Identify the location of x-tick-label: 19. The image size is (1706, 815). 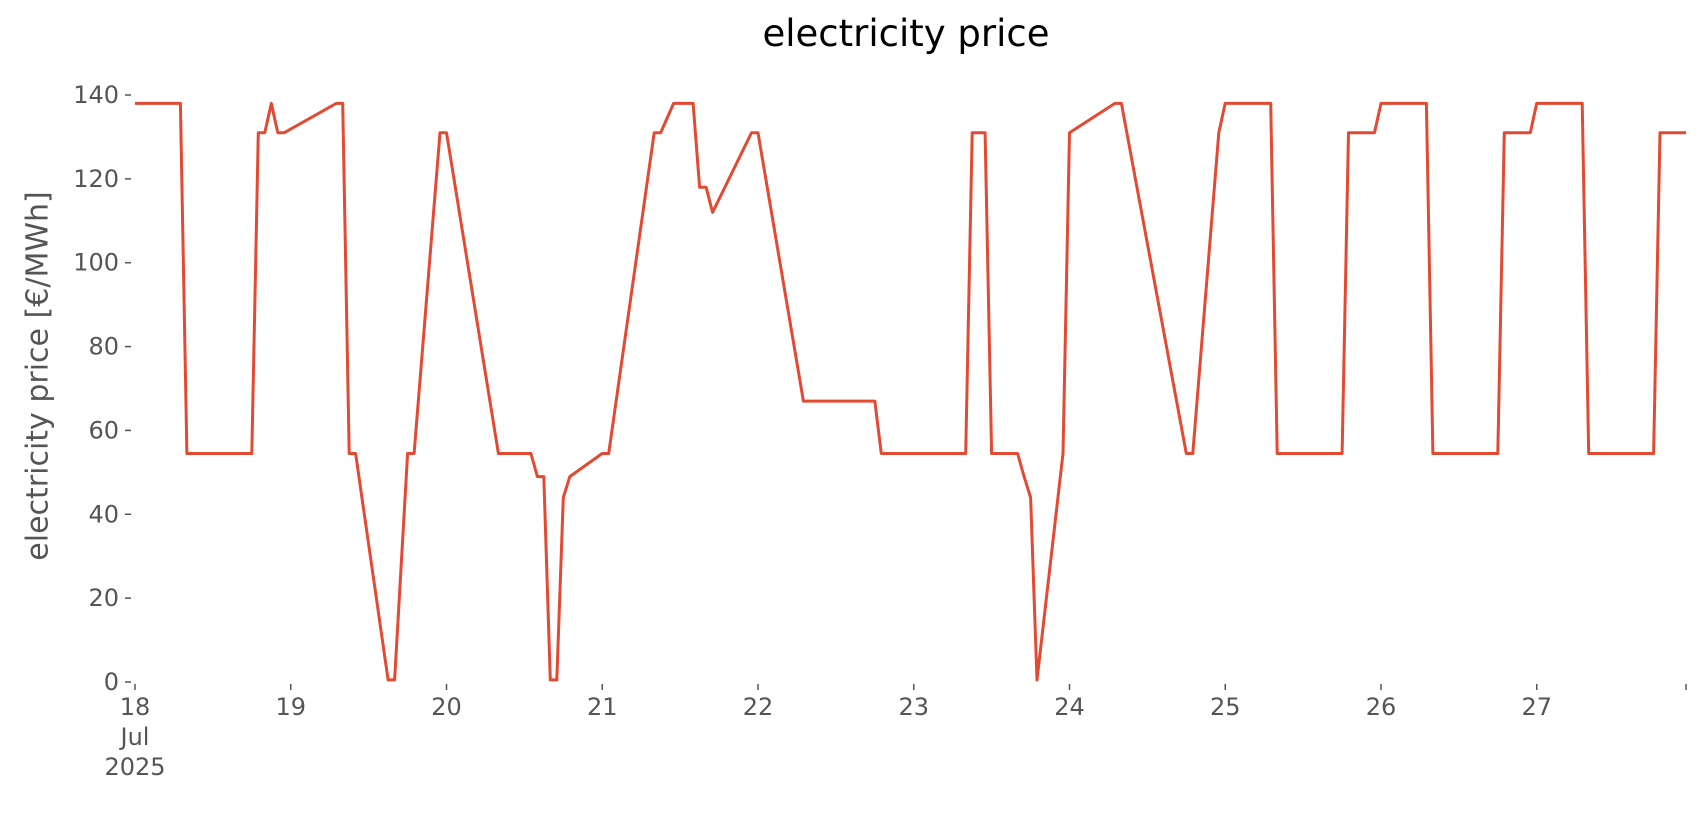
(290, 707).